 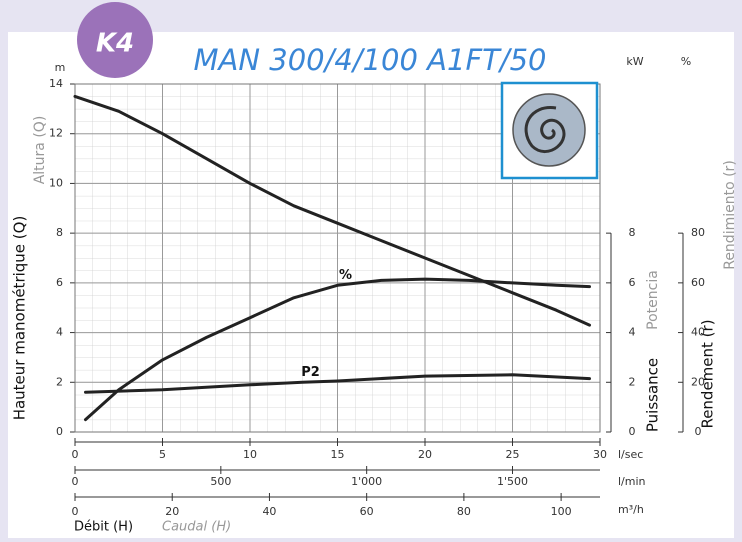 I want to click on y-tick-label: 12, so click(x=56, y=133).